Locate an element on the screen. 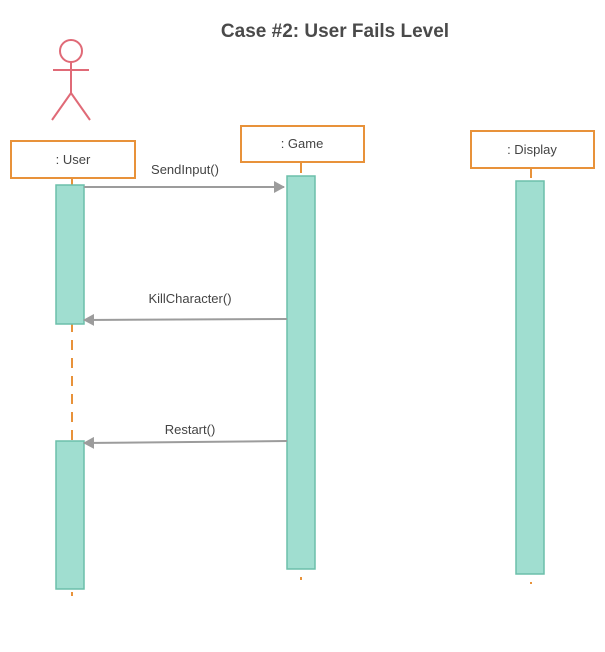  game-activation-bar is located at coordinates (301, 372).